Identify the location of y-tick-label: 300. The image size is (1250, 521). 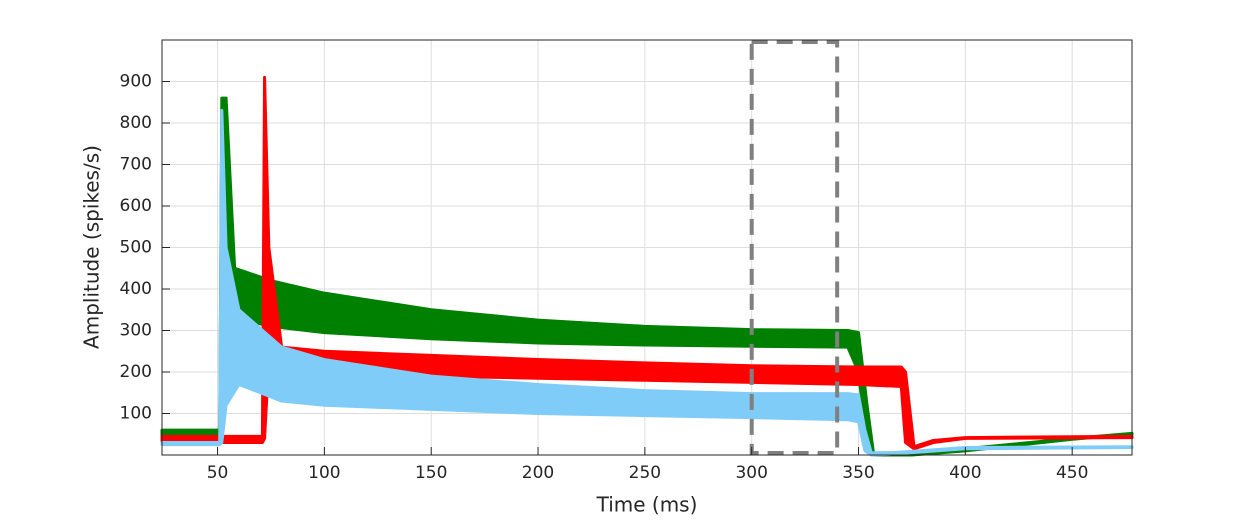
(136, 331).